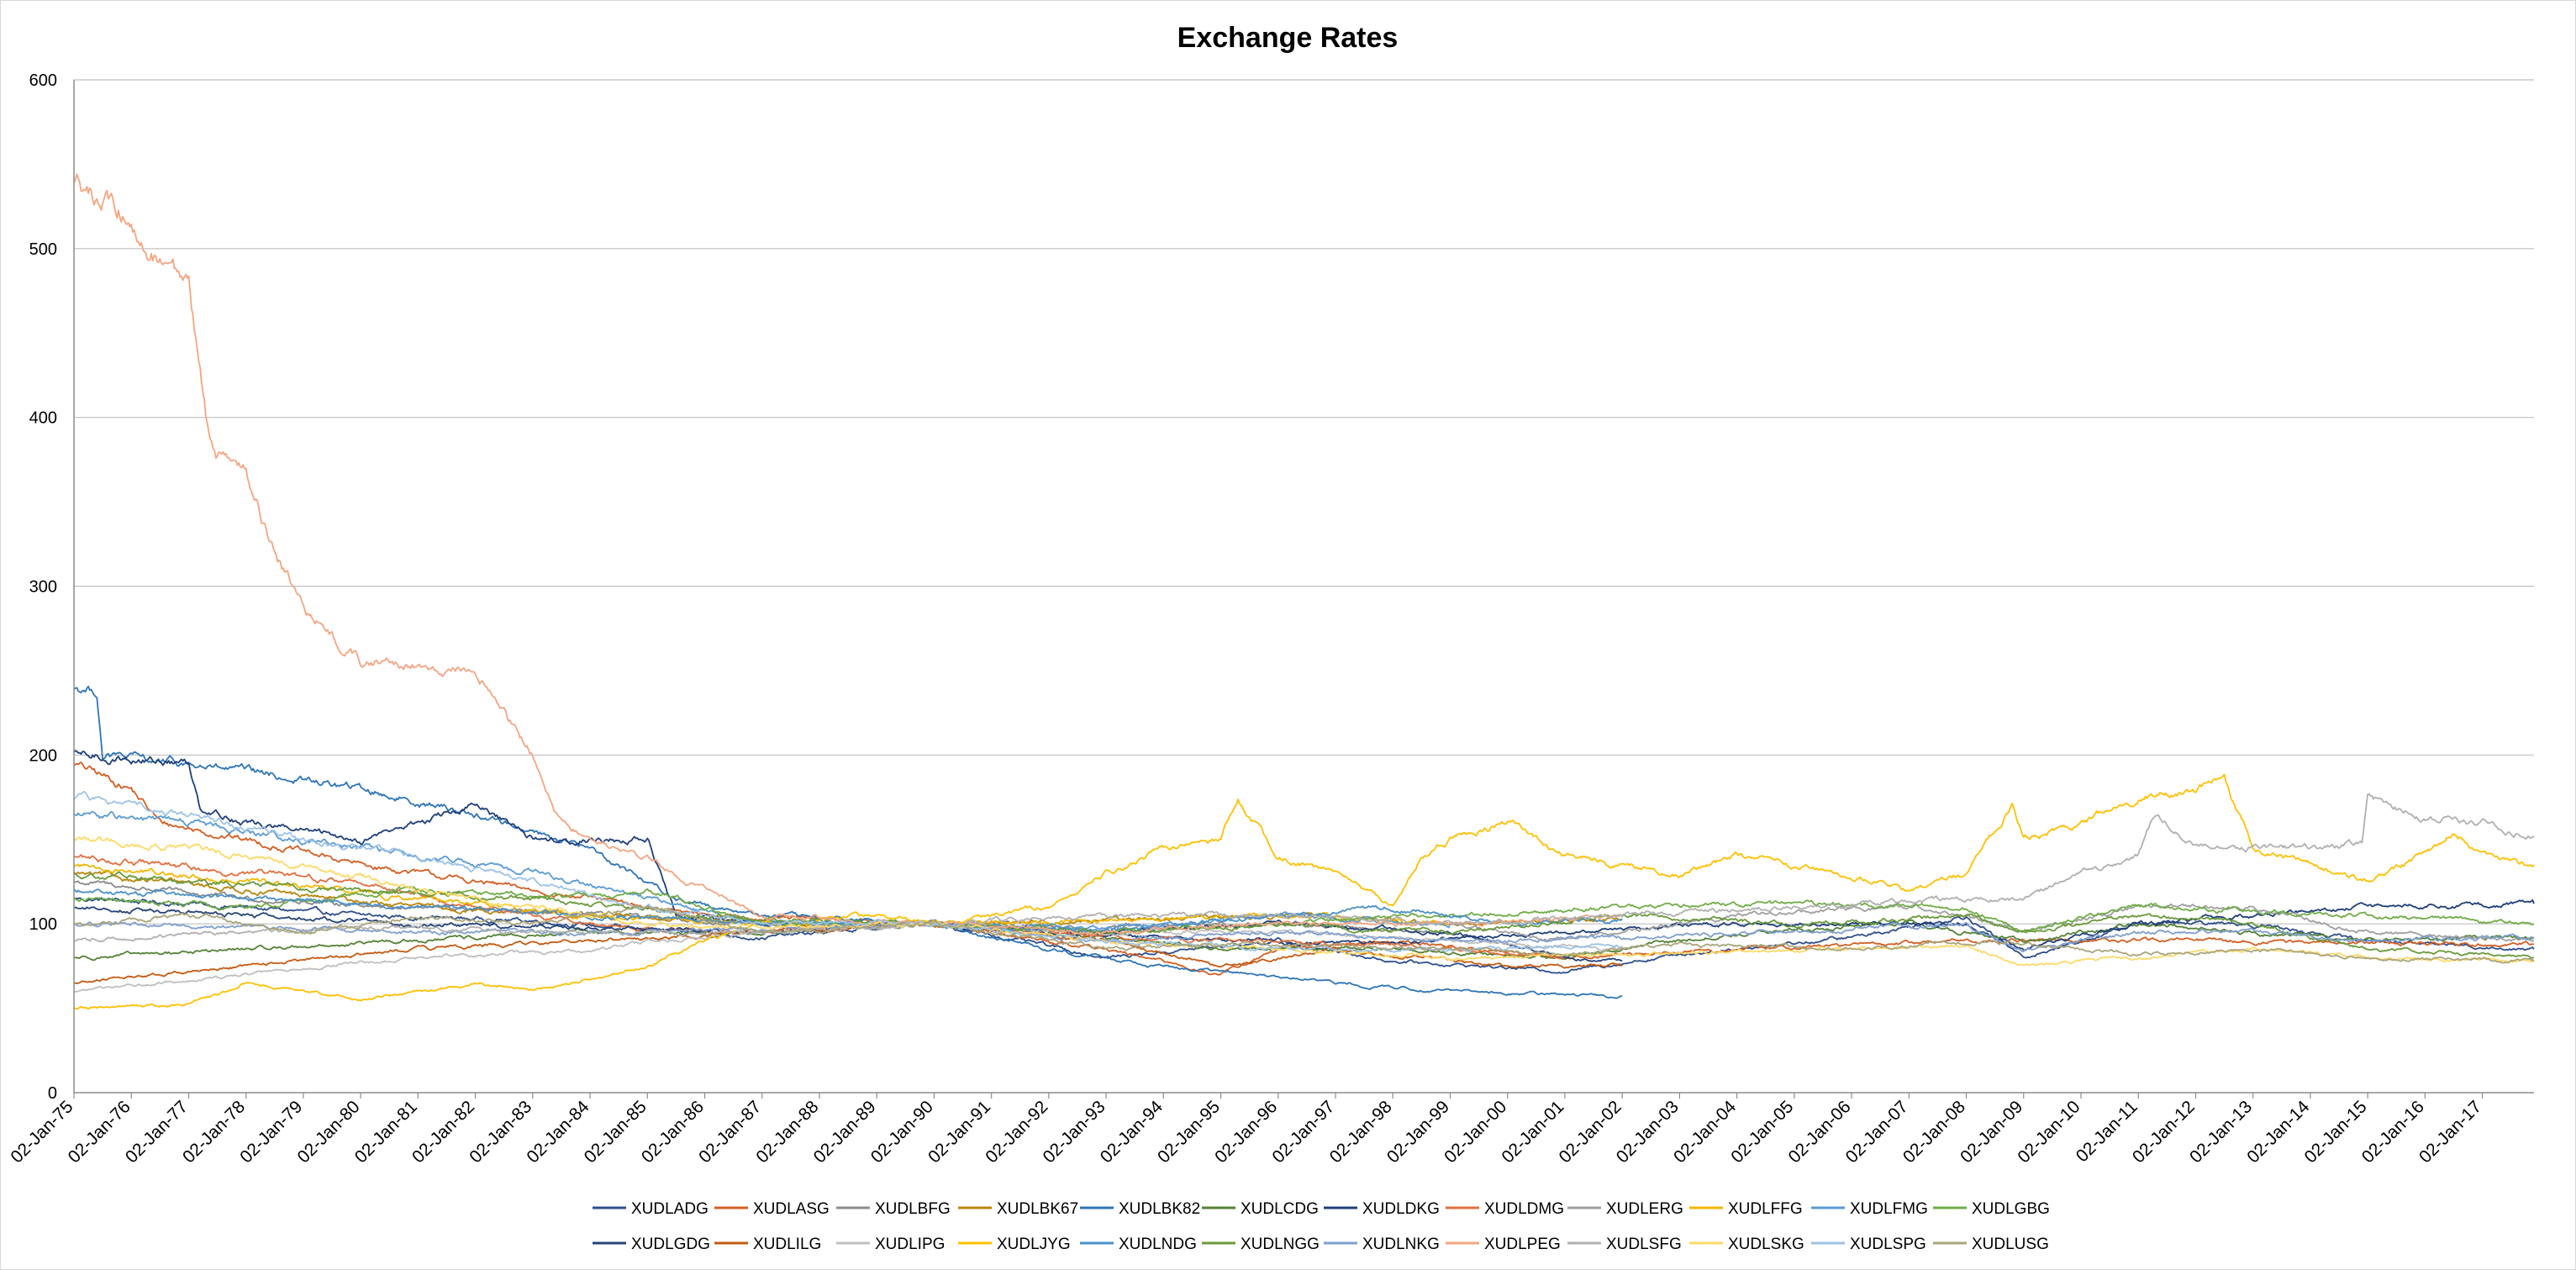  I want to click on y-tick-label: 600, so click(43, 80).